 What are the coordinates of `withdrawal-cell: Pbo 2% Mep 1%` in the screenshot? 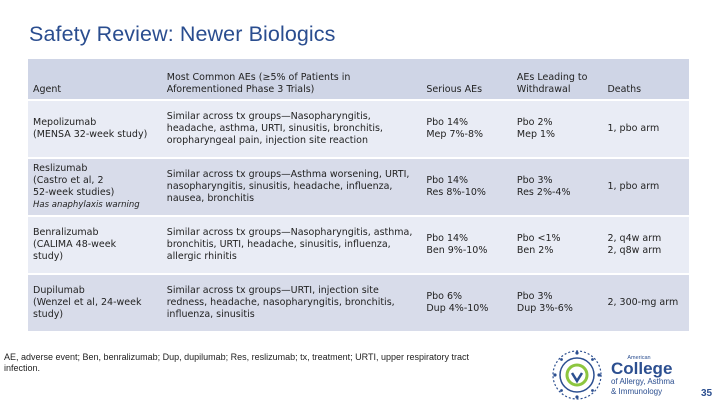 It's located at (557, 129).